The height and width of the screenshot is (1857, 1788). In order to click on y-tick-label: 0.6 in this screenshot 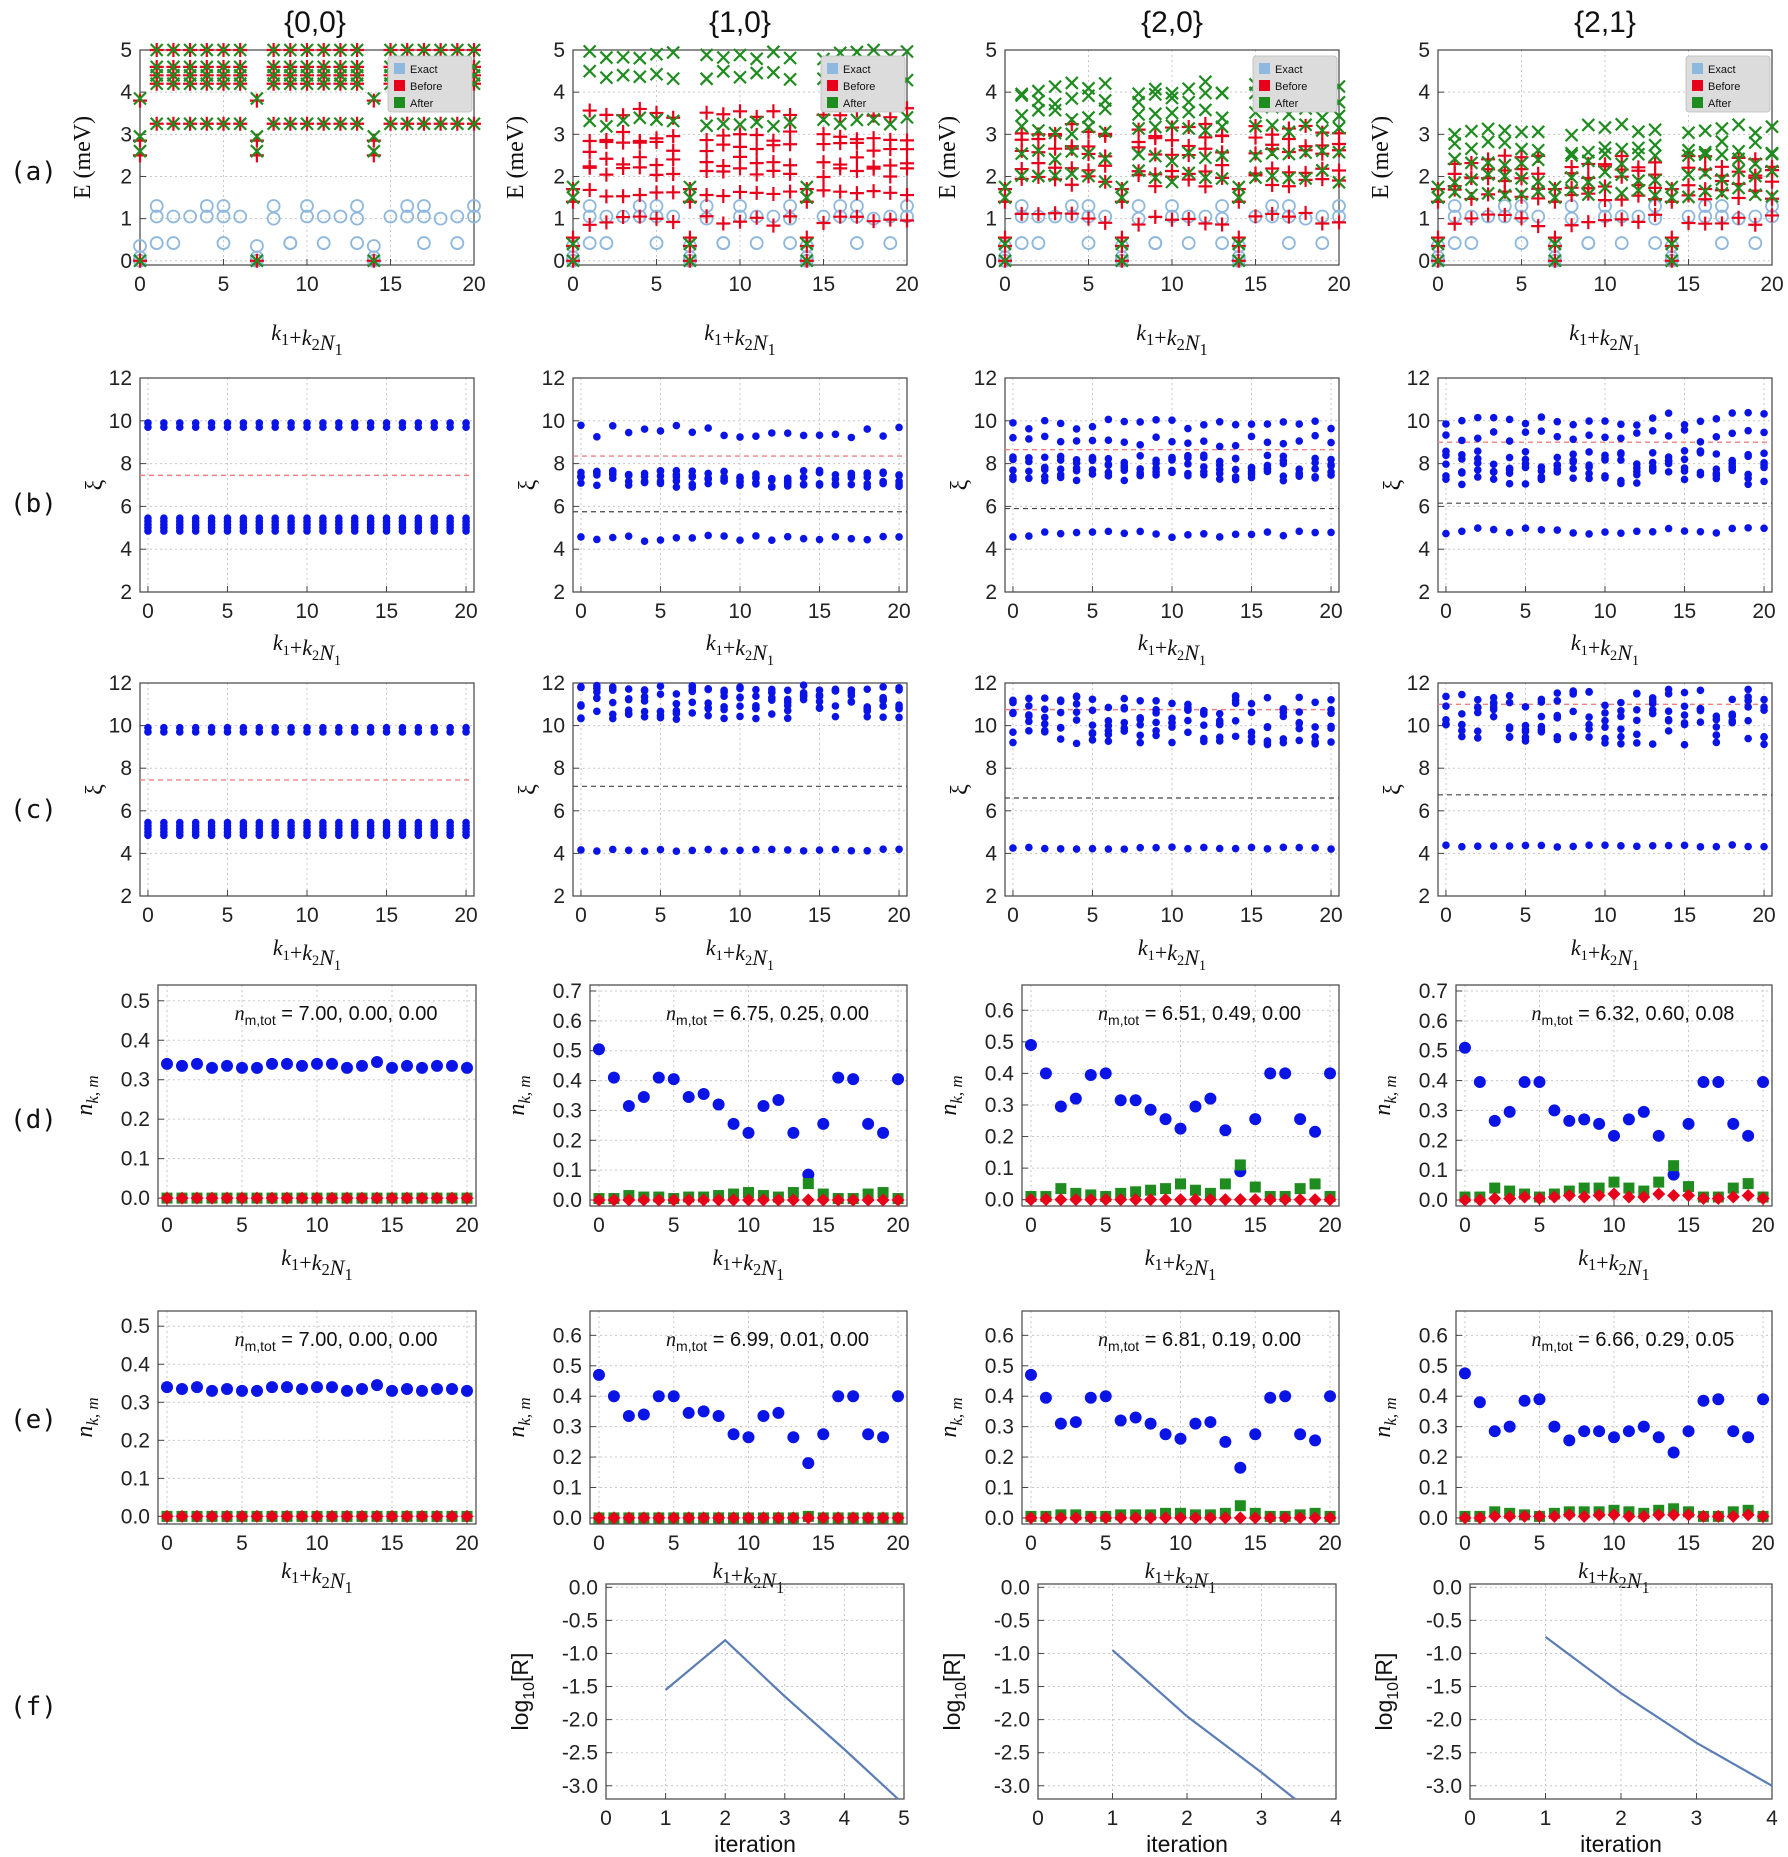, I will do `click(1433, 1335)`.